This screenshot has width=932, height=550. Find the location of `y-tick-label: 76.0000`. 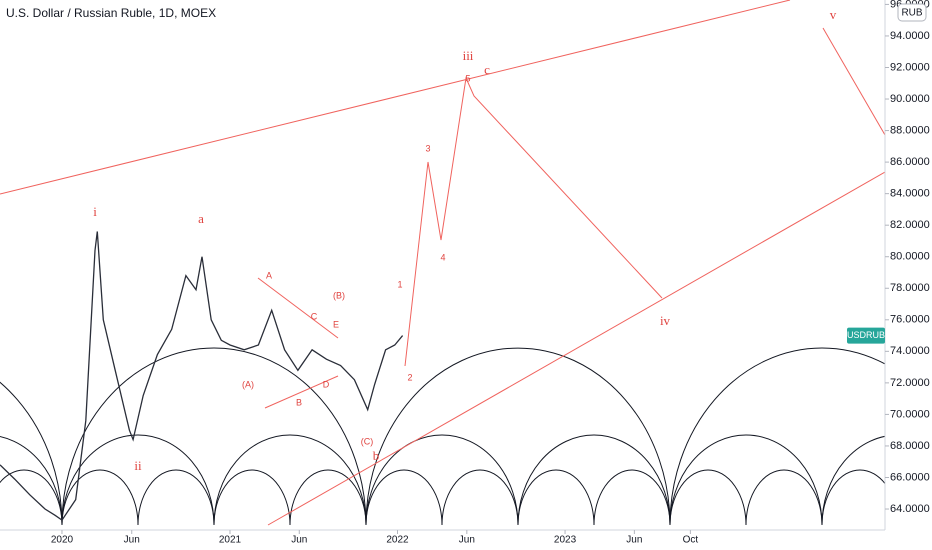

y-tick-label: 76.0000 is located at coordinates (910, 320).